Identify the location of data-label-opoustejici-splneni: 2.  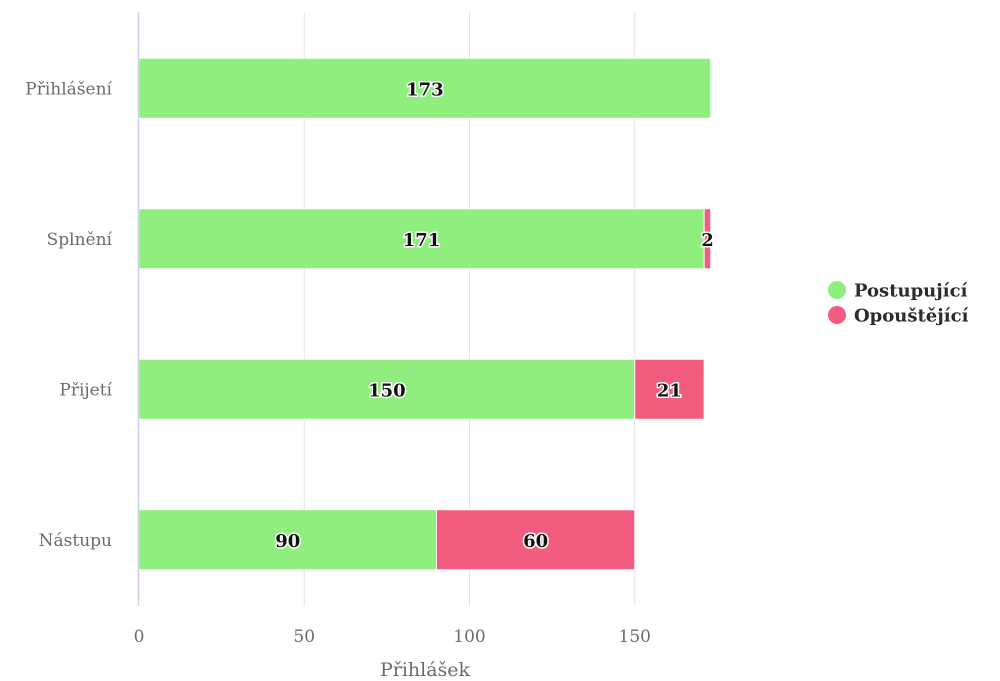
(707, 240).